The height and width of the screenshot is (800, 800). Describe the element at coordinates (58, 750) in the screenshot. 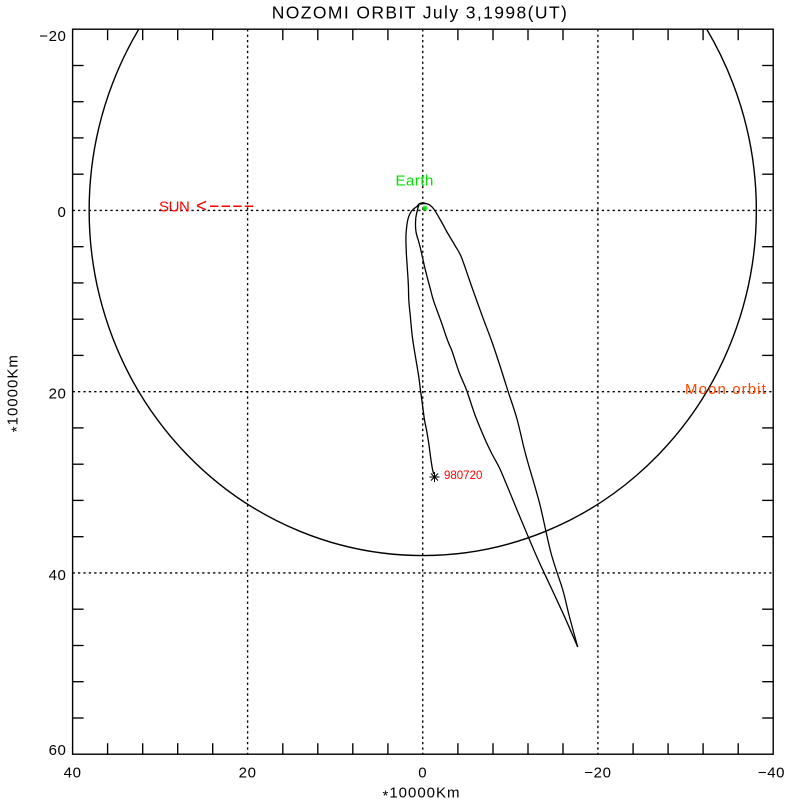

I see `svg-text: 60` at that location.